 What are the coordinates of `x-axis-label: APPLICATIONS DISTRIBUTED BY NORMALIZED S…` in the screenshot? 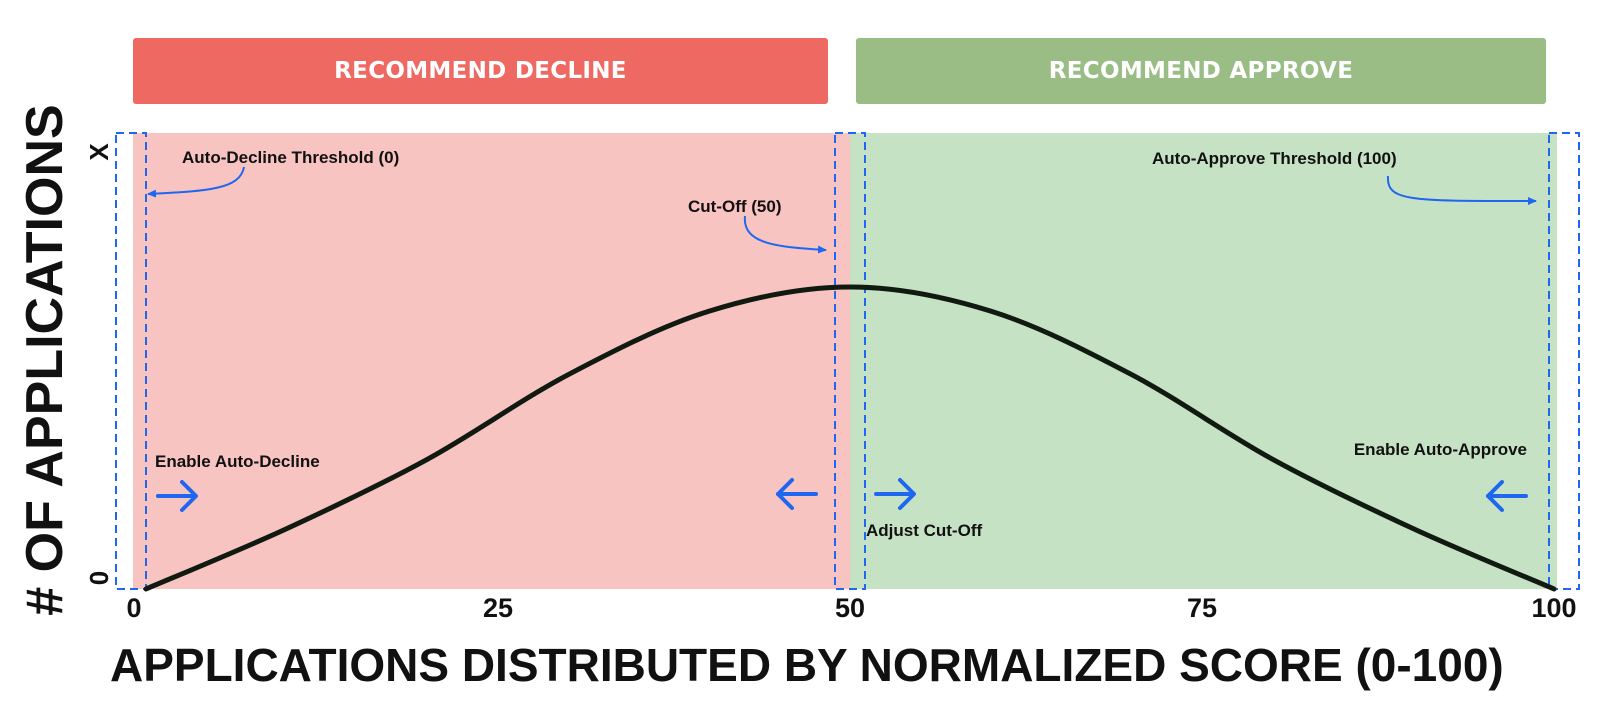 It's located at (807, 665).